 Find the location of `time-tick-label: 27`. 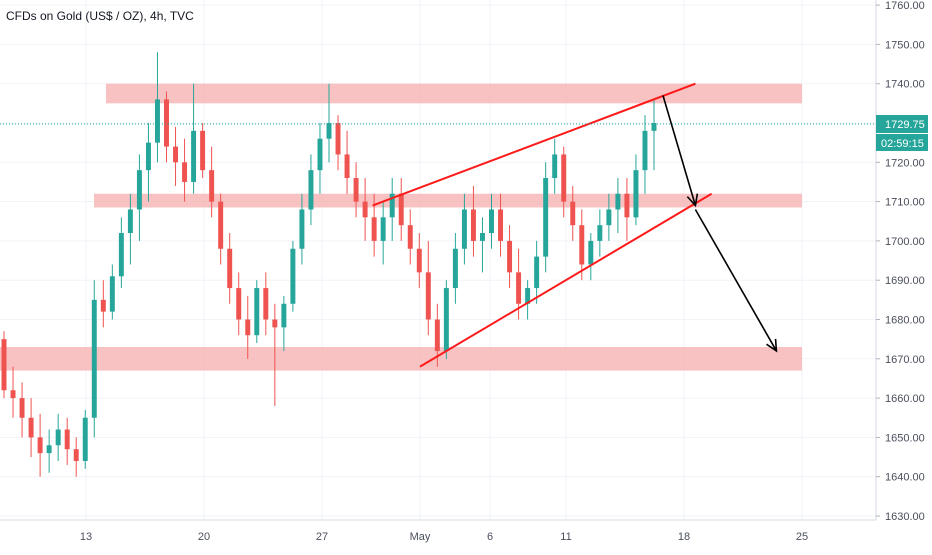

time-tick-label: 27 is located at coordinates (322, 537).